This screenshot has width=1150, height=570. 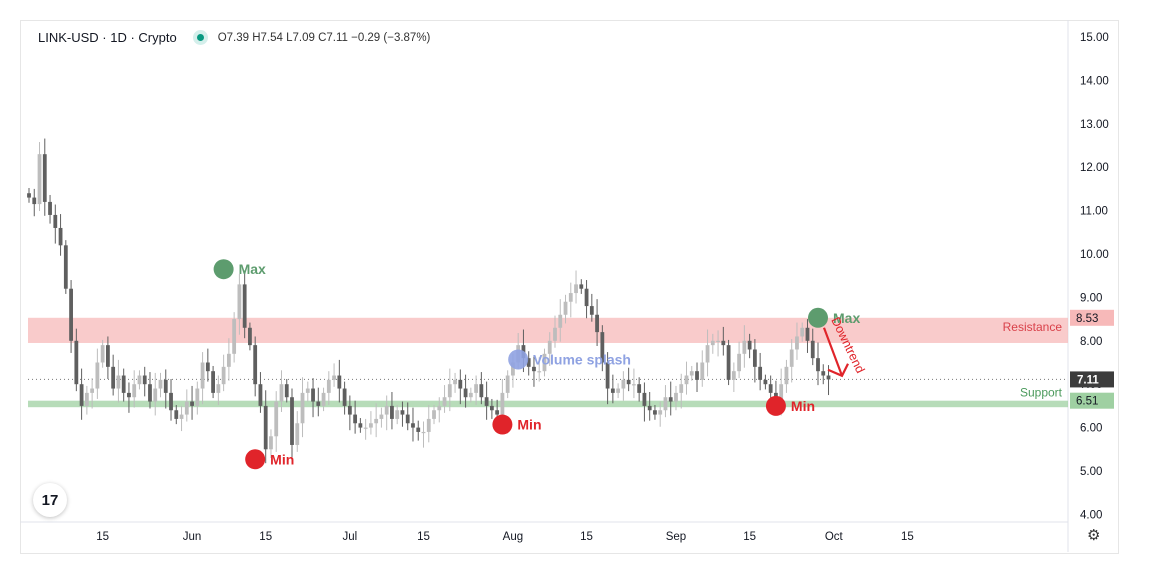 I want to click on x-tick-label: Oct, so click(x=834, y=537).